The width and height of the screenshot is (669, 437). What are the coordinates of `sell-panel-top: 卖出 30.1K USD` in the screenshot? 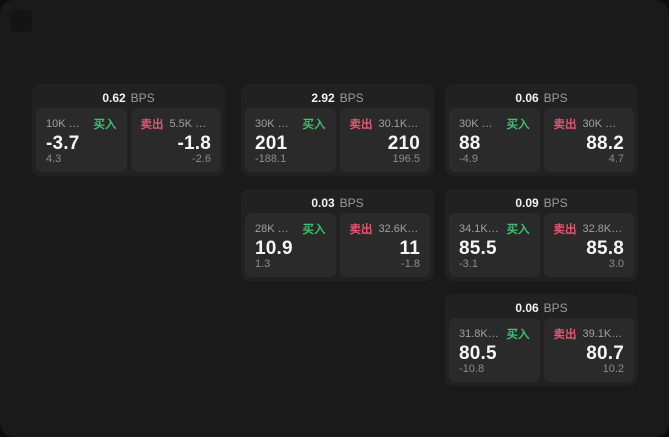 It's located at (385, 124).